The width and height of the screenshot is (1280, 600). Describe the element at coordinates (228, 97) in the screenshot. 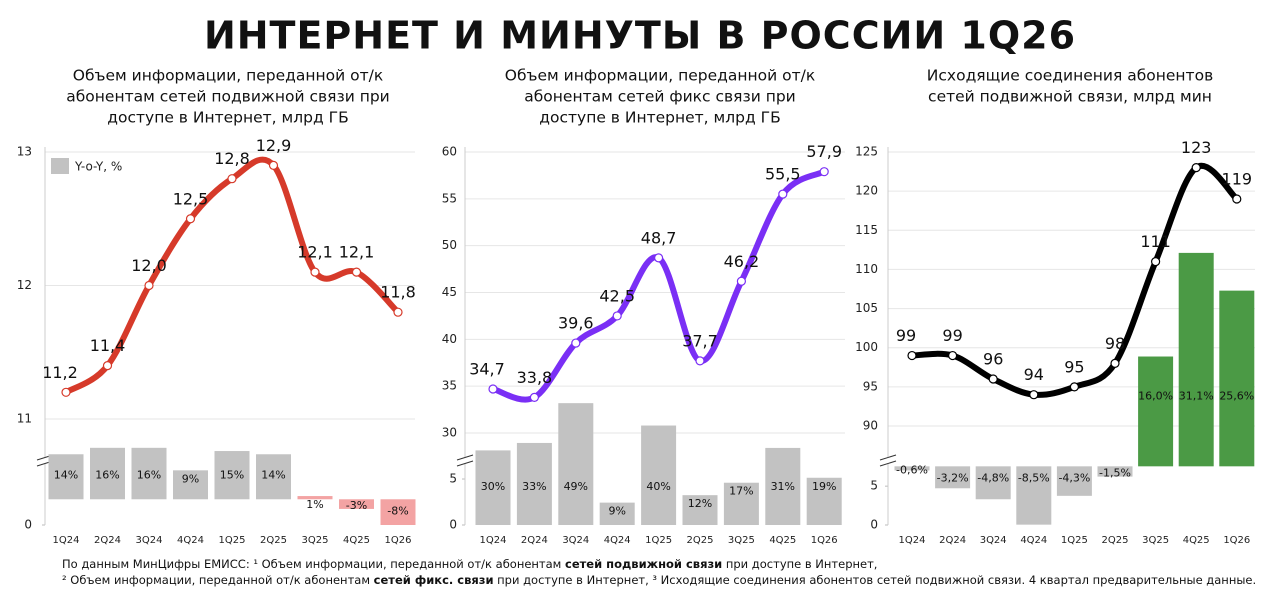

I see `chart-title: абонентам сетей подвижной связи при` at that location.